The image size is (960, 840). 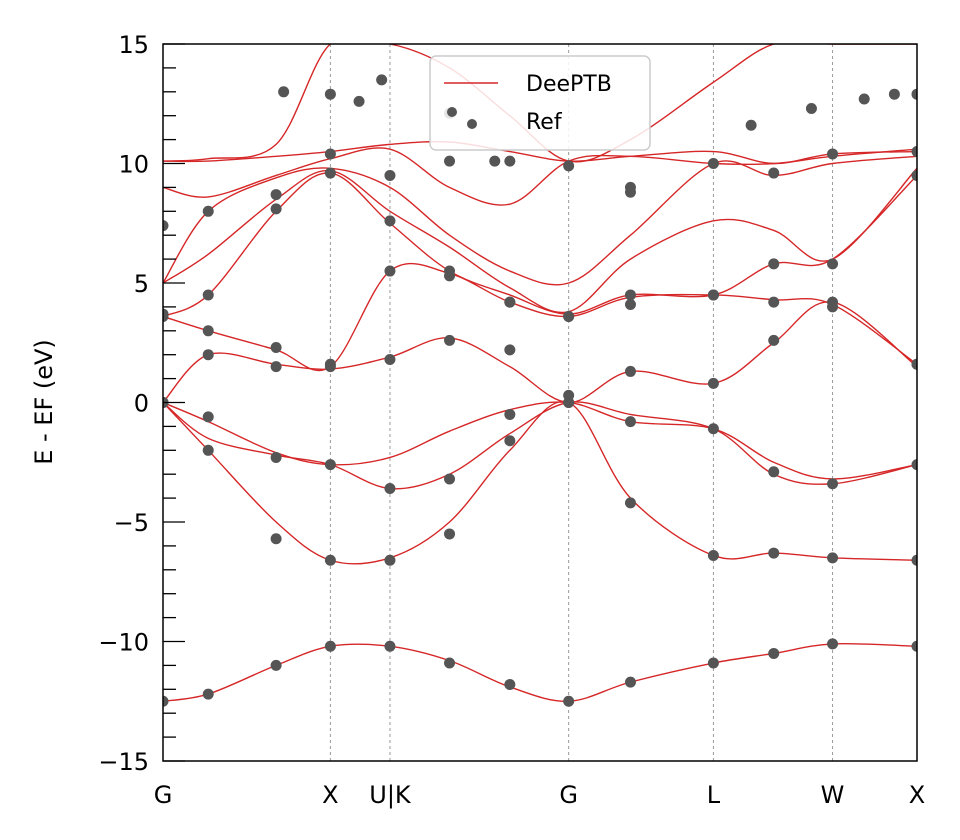 I want to click on deeptb-band11, so click(x=540, y=152).